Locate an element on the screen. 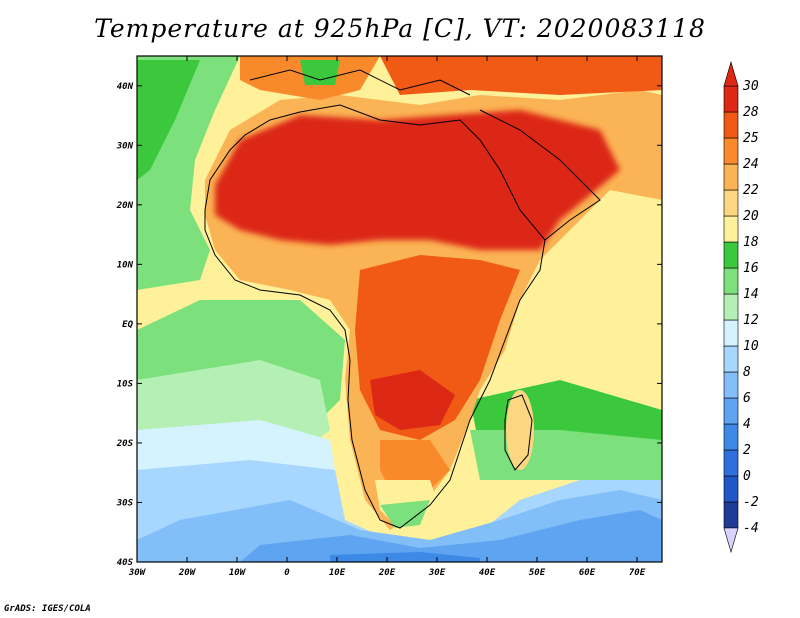 The image size is (800, 618). lat-tick-label: 10S is located at coordinates (125, 384).